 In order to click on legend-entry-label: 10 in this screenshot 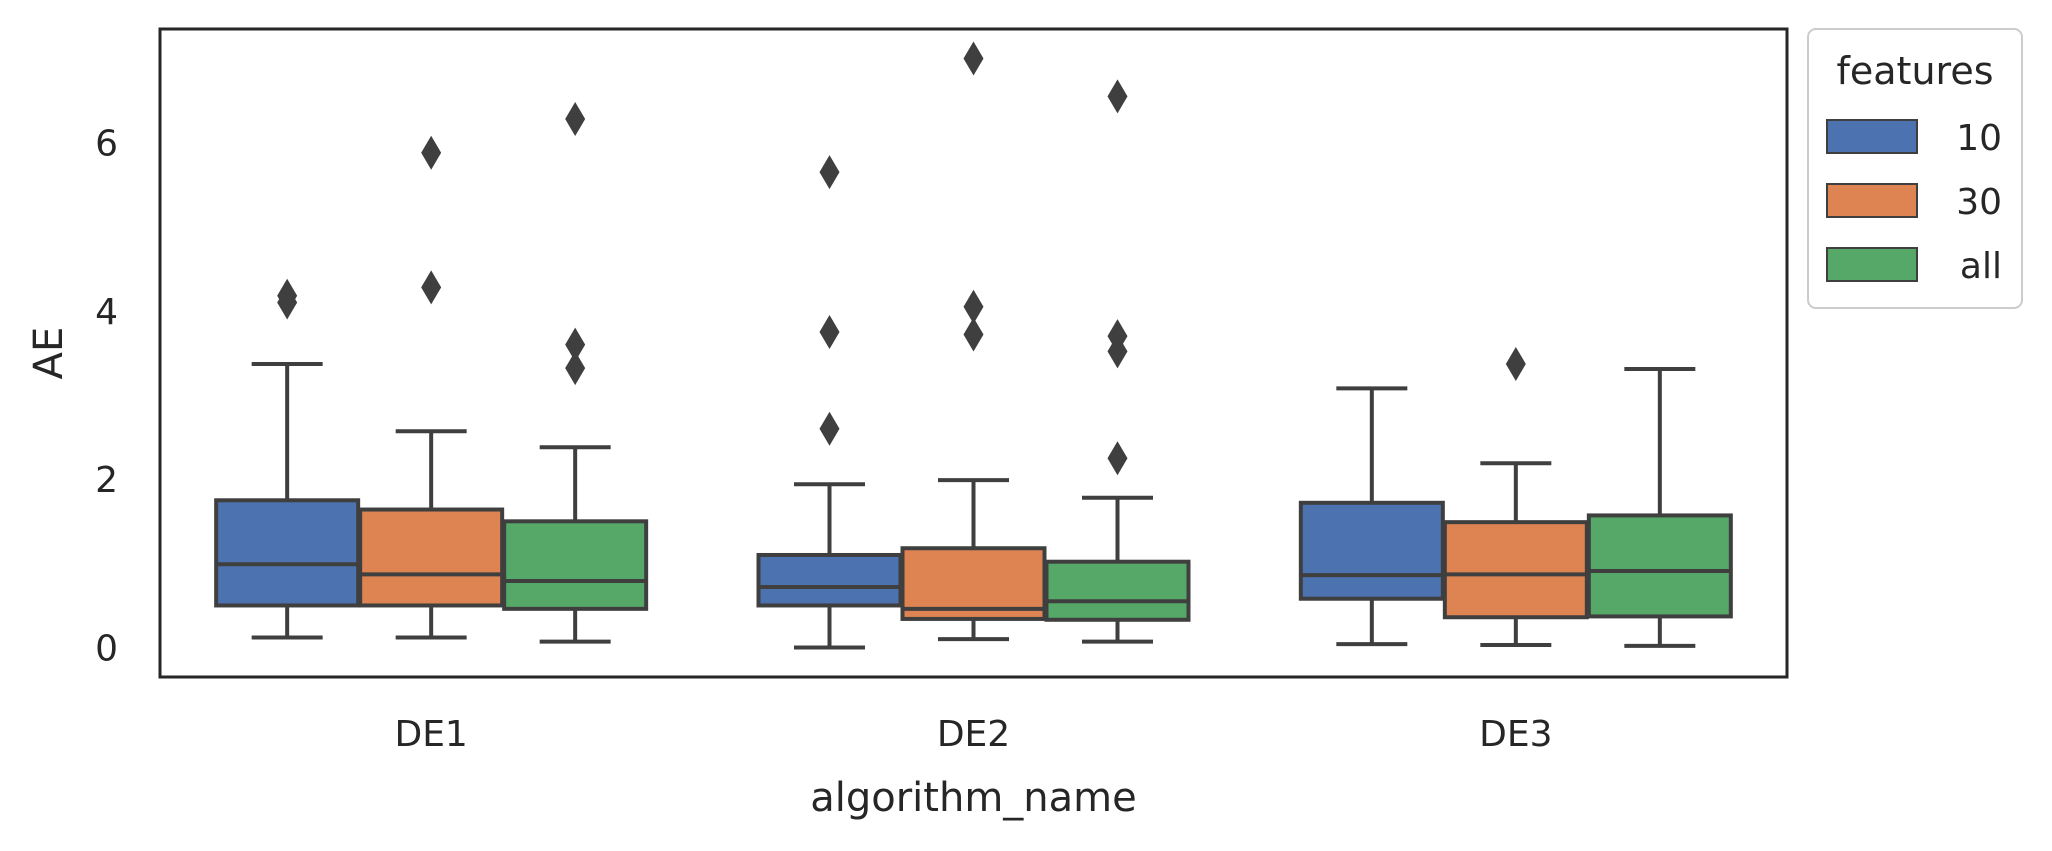, I will do `click(1979, 138)`.